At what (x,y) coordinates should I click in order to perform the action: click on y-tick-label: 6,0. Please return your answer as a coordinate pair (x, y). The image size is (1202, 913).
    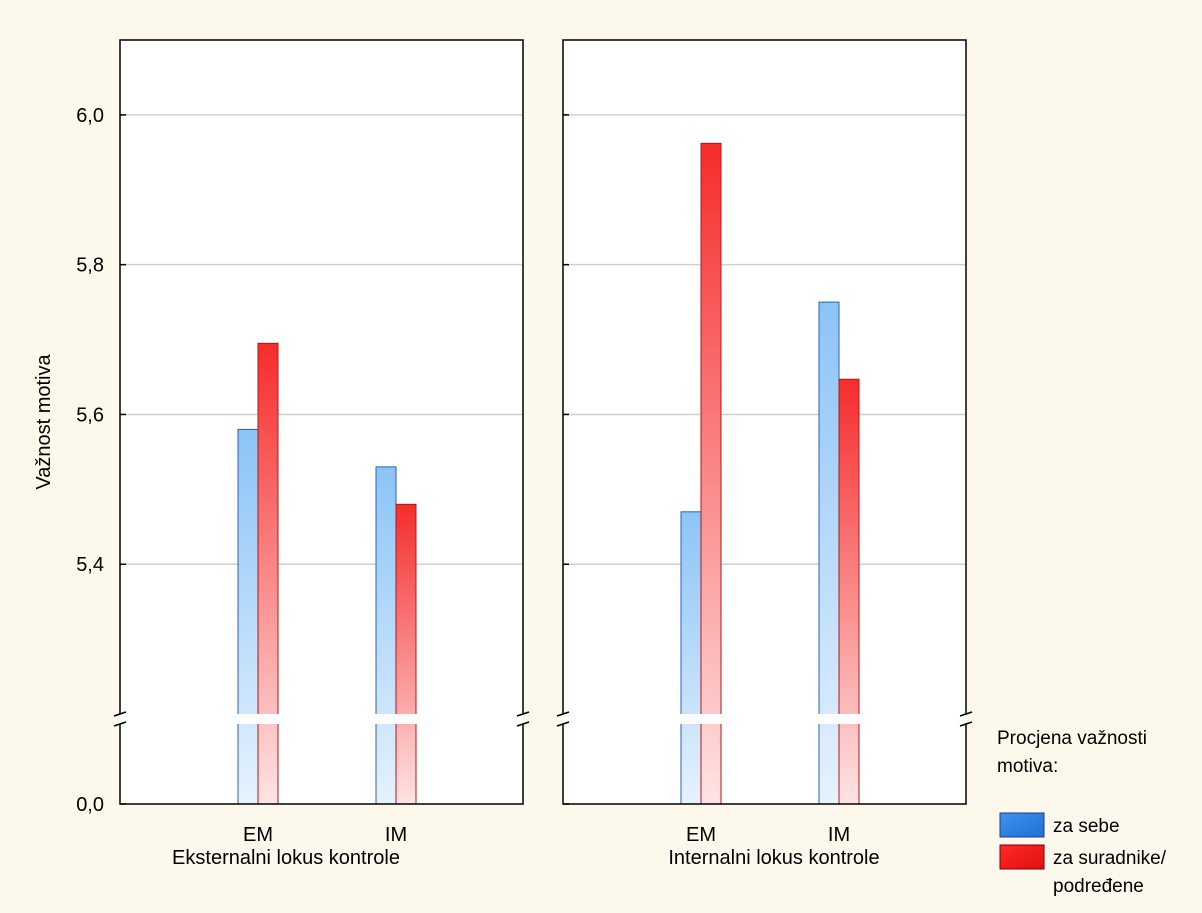
    Looking at the image, I should click on (90, 116).